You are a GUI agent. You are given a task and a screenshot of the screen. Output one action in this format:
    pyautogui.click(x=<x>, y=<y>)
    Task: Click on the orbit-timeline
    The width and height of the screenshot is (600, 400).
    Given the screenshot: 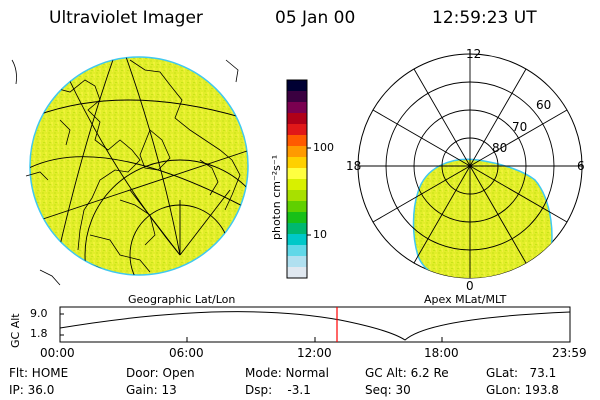 What is the action you would take?
    pyautogui.click(x=315, y=324)
    